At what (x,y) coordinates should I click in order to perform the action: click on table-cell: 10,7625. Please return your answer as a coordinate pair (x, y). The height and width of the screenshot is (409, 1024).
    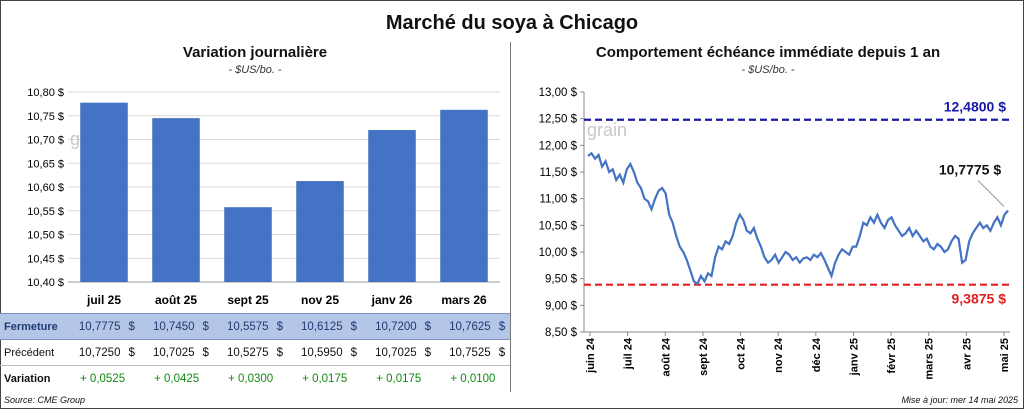
    Looking at the image, I should click on (465, 326).